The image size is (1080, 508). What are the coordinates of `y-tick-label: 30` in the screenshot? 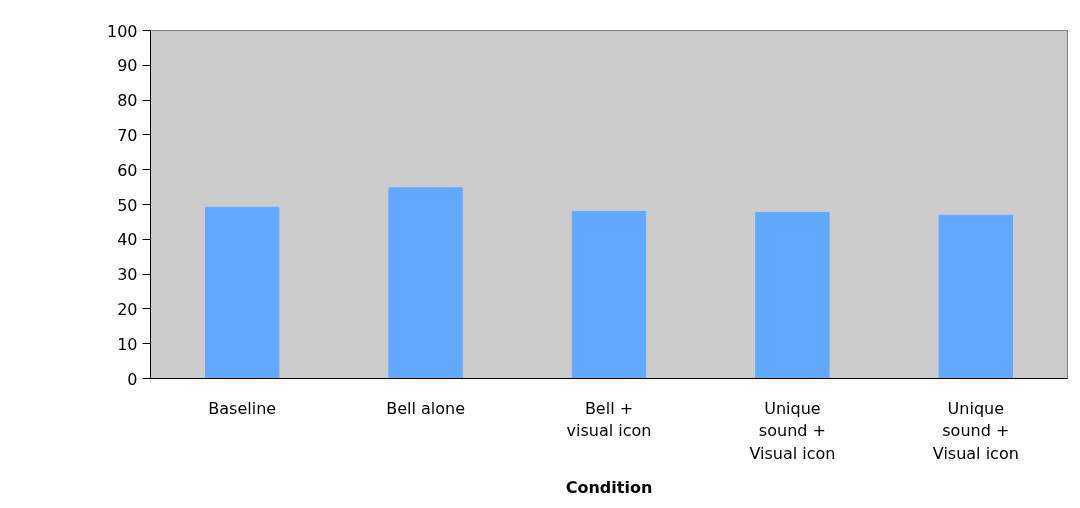 It's located at (127, 275).